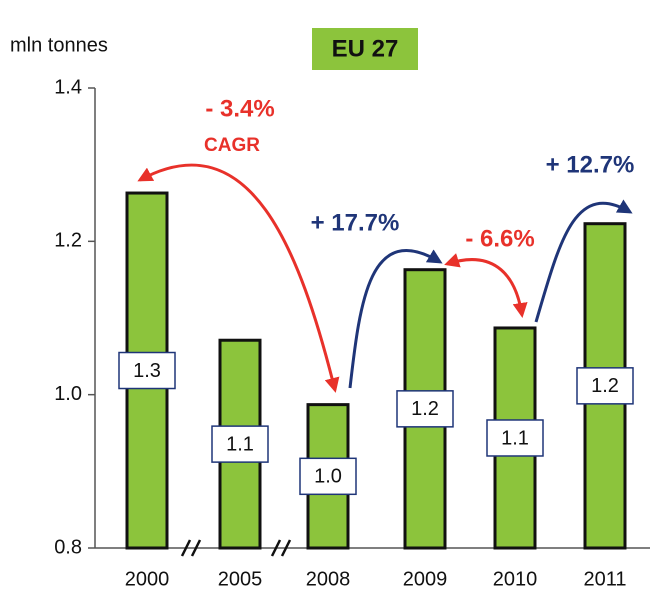 The height and width of the screenshot is (600, 664). What do you see at coordinates (68, 394) in the screenshot?
I see `y-tick-label: 1.0` at bounding box center [68, 394].